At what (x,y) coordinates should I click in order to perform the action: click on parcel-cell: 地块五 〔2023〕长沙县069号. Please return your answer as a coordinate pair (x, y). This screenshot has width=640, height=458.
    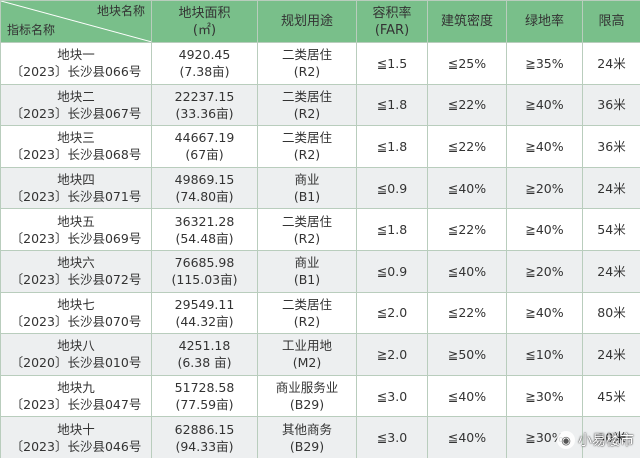
    Looking at the image, I should click on (76, 229).